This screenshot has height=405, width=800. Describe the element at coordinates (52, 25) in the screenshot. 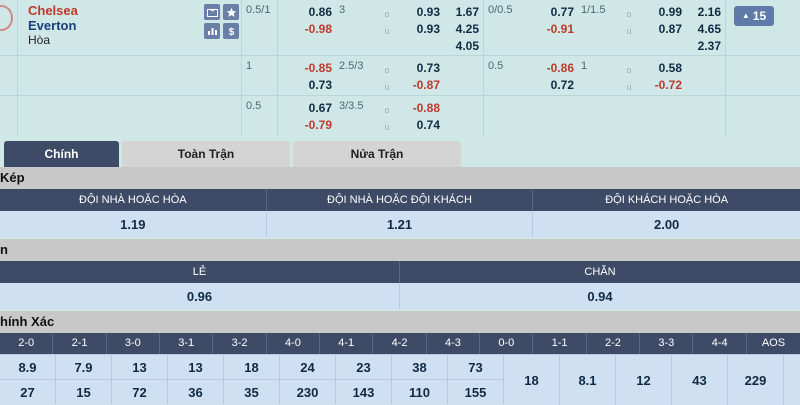

I see `away-team-name: Everton` at that location.